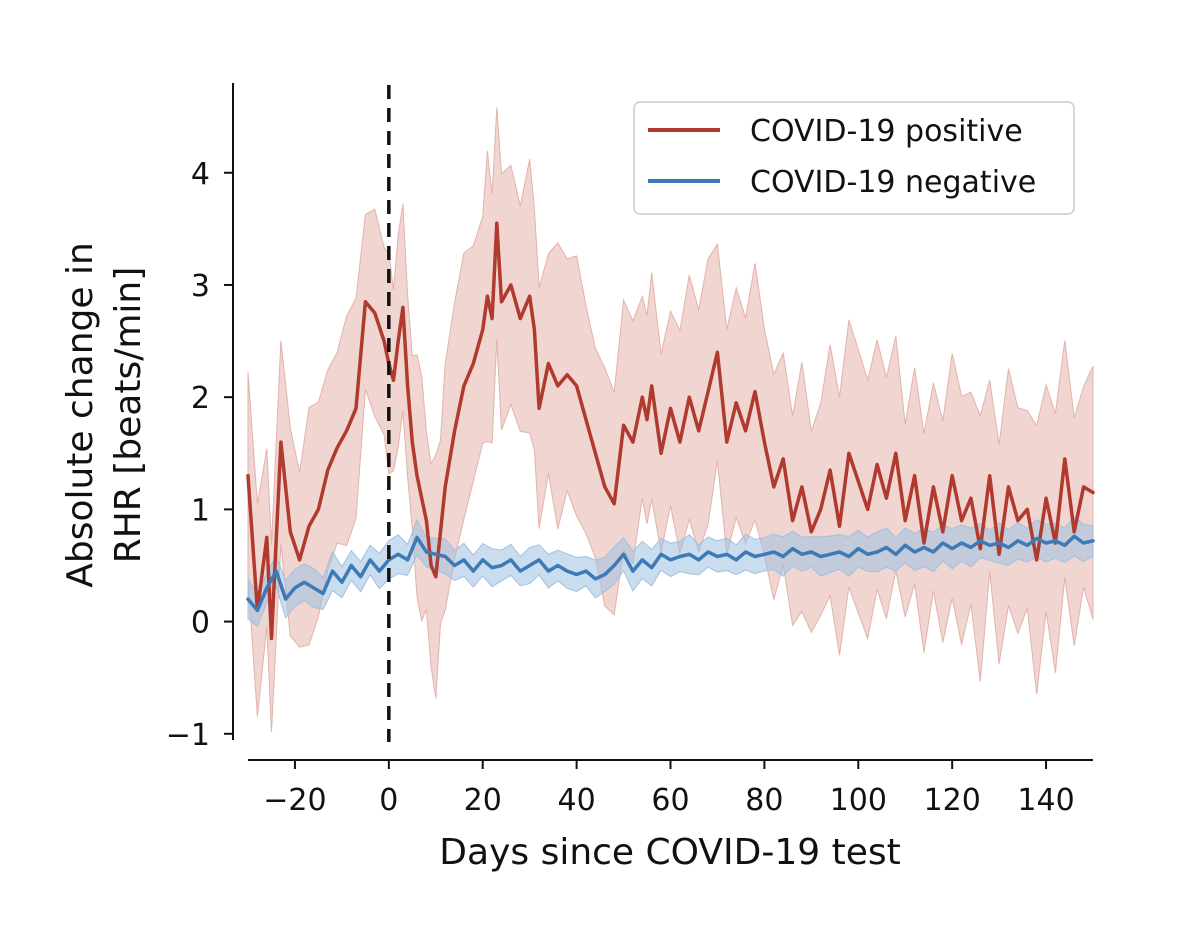  I want to click on x-tick-label: 80, so click(764, 800).